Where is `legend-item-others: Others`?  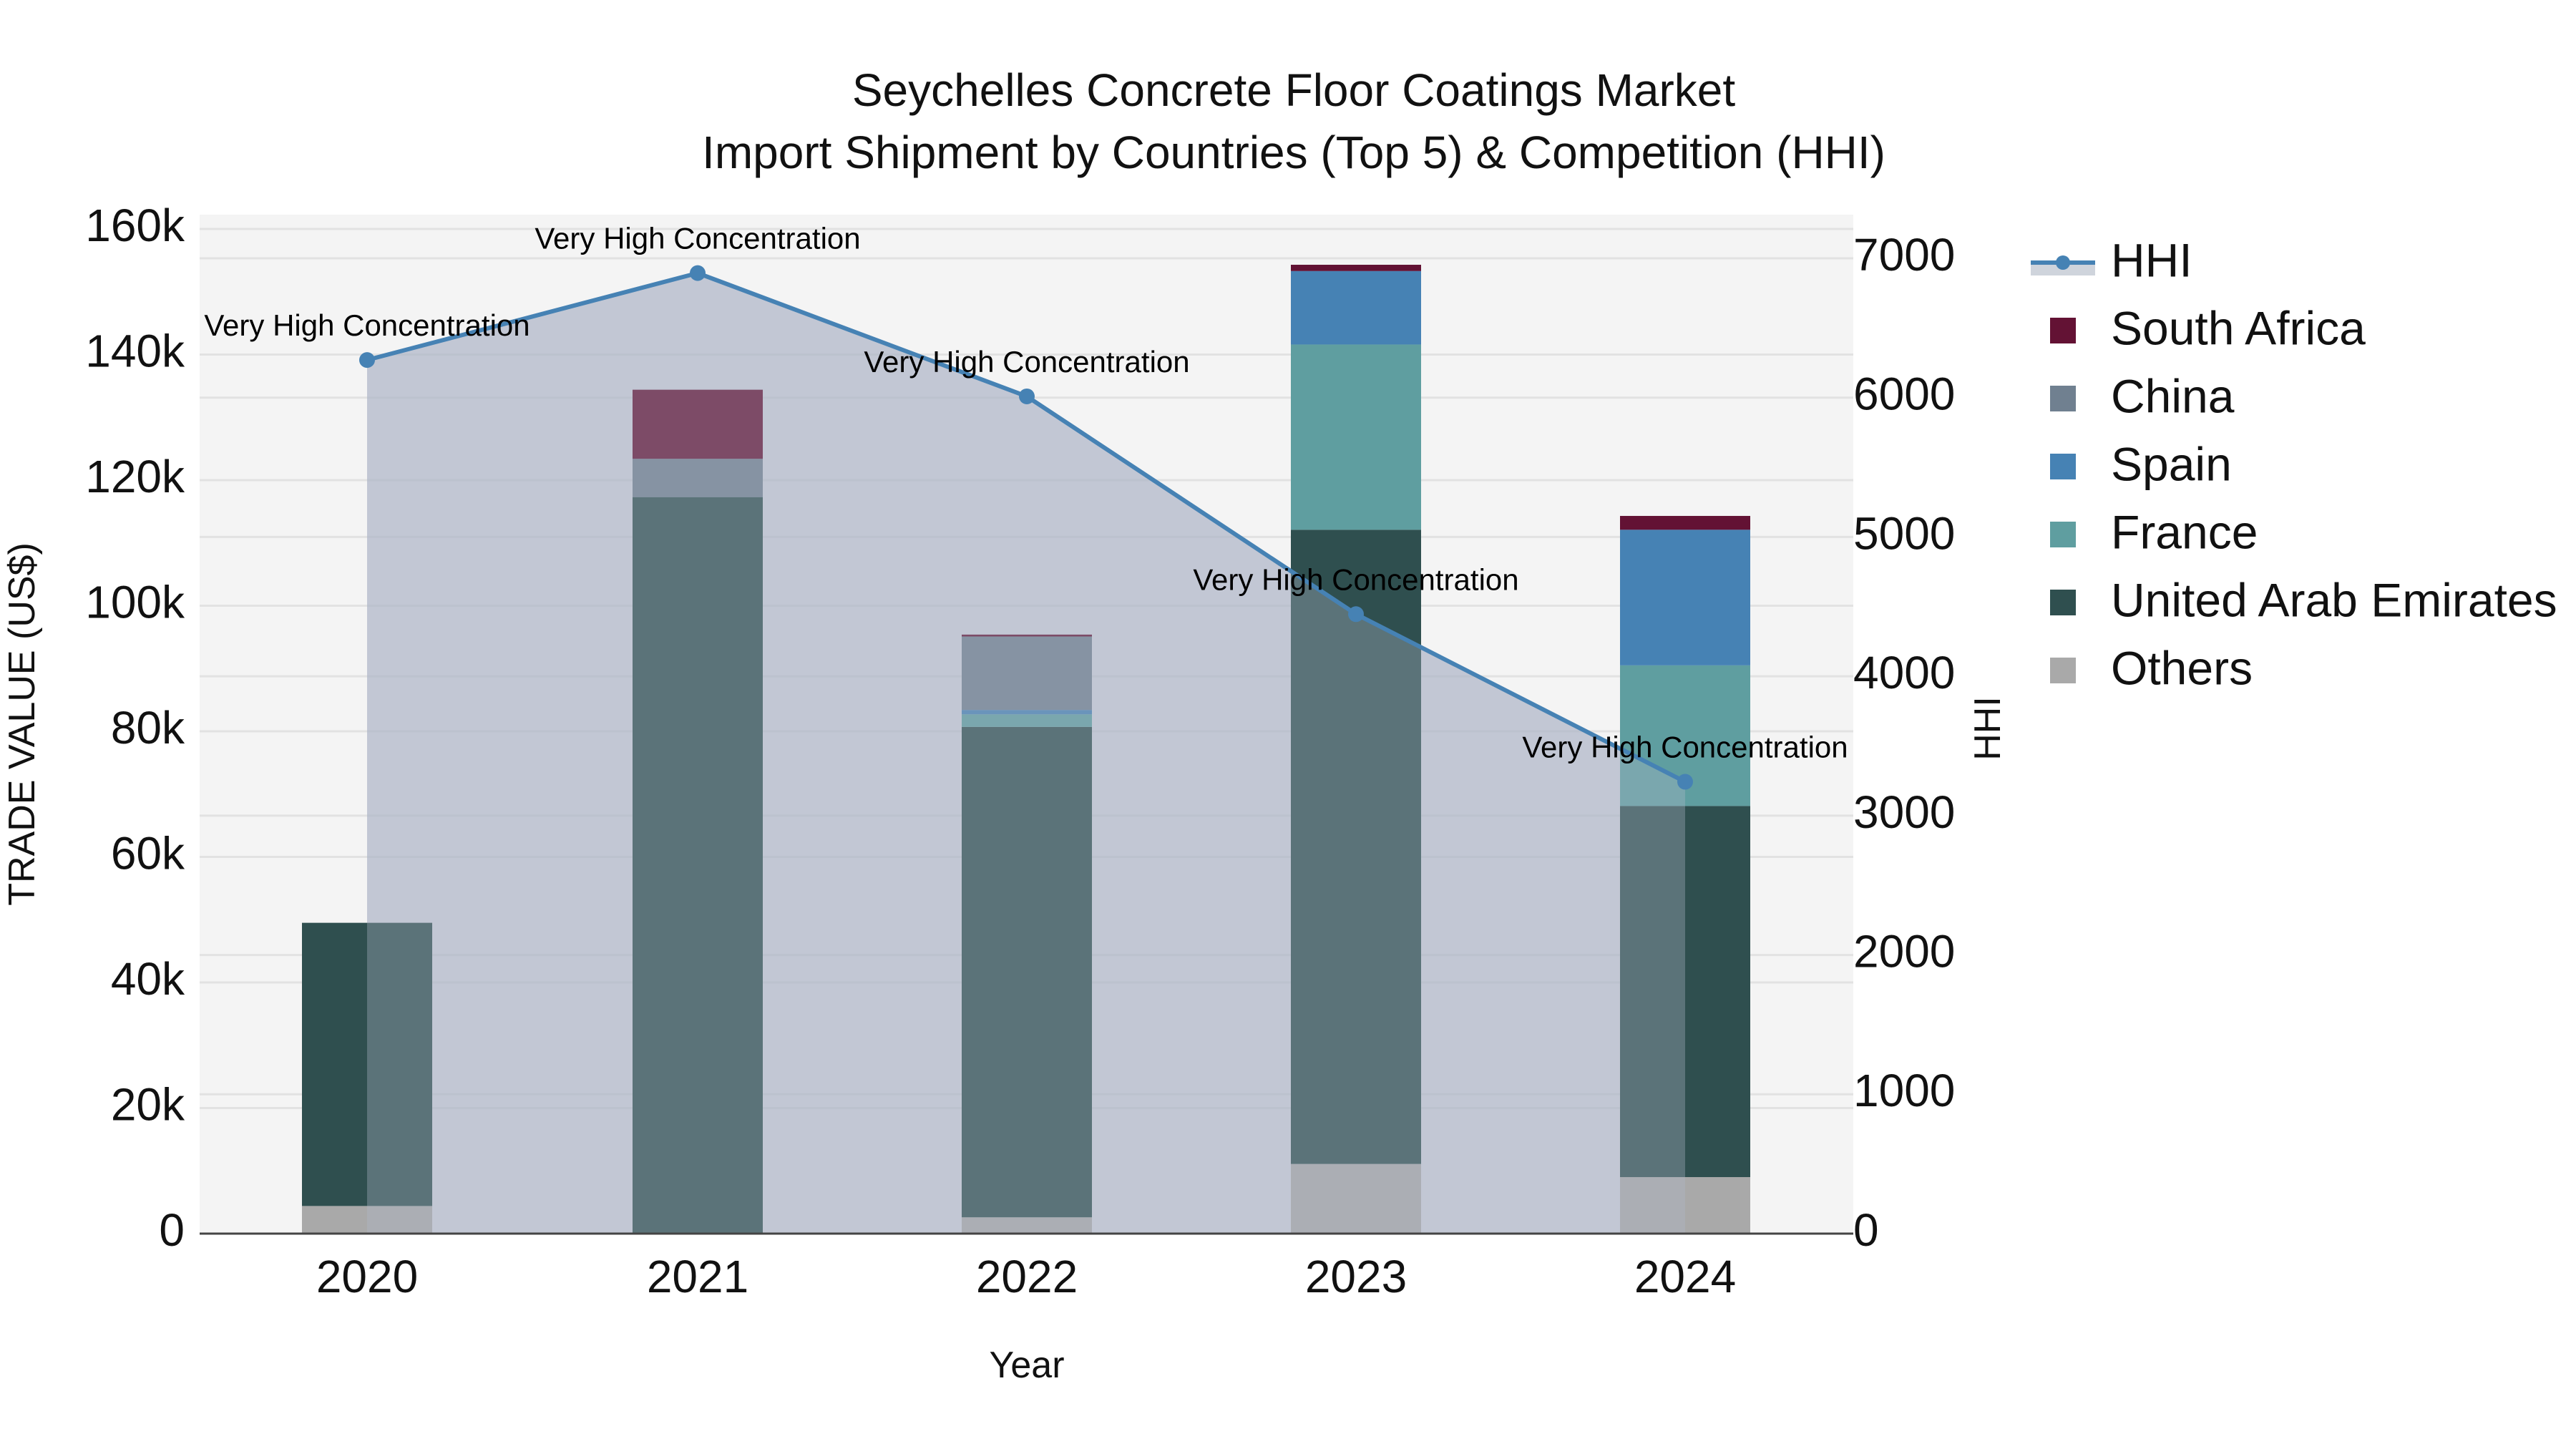
legend-item-others: Others is located at coordinates (2151, 667).